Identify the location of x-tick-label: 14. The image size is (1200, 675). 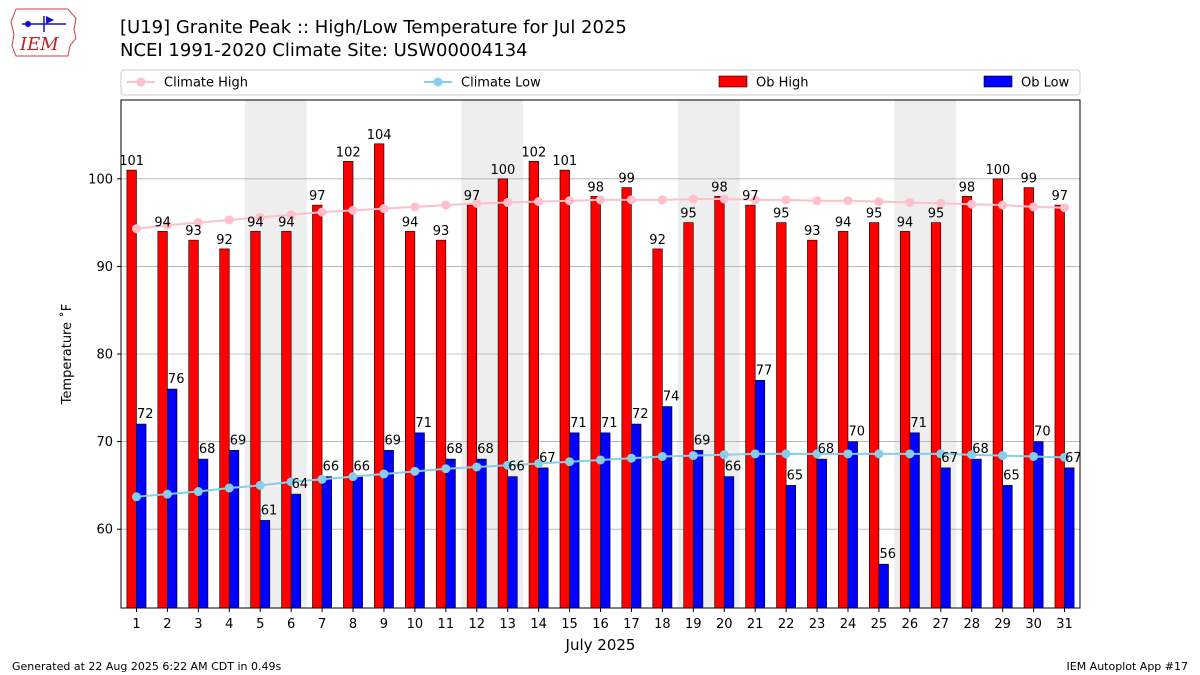
(538, 624).